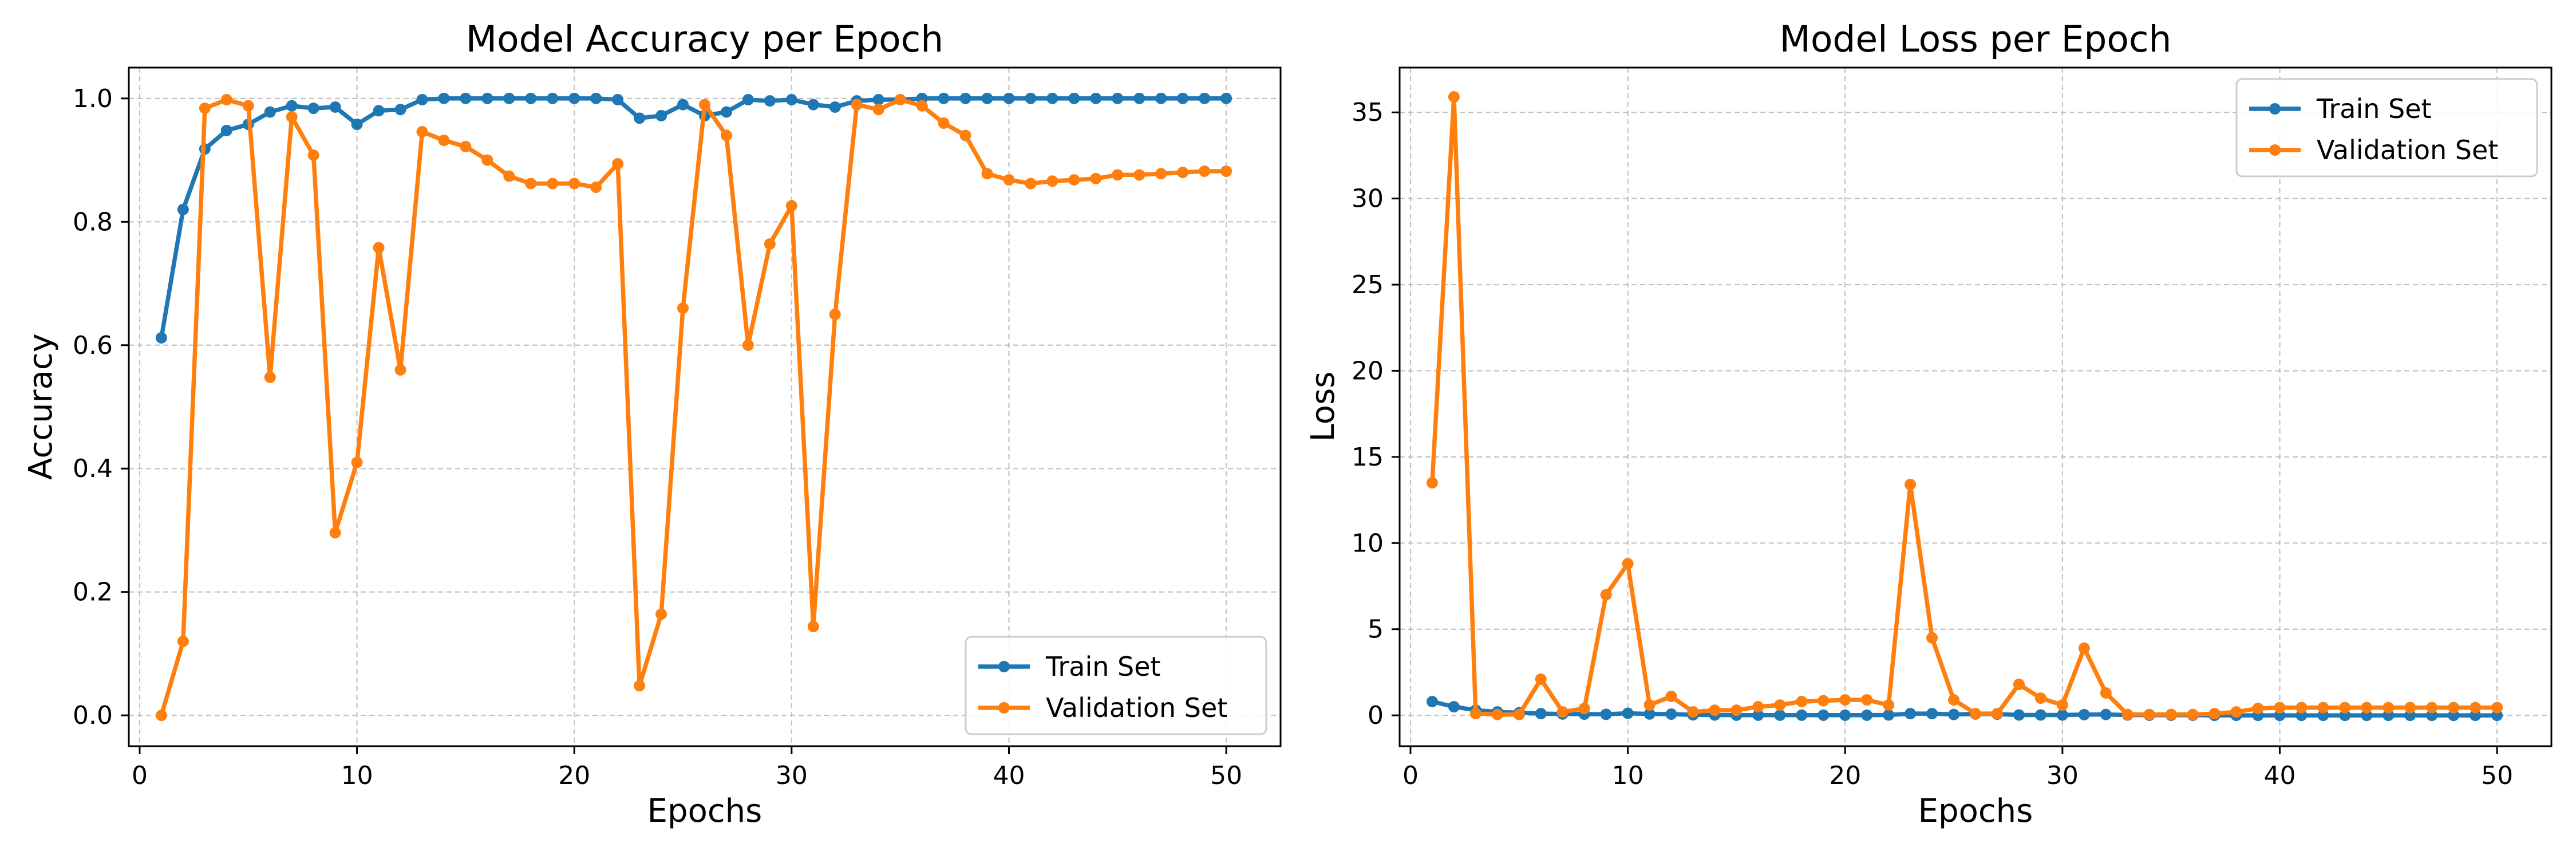 The image size is (2576, 859). What do you see at coordinates (93, 593) in the screenshot?
I see `accuracy-y-tick-label: 0.2` at bounding box center [93, 593].